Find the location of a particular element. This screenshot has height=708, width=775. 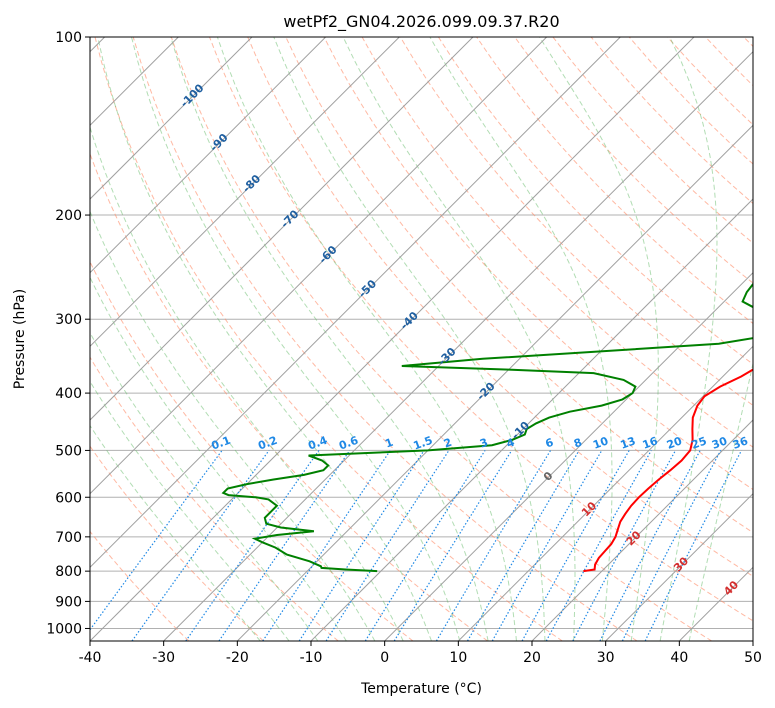

mixing-ratio-label: 36 is located at coordinates (740, 443).